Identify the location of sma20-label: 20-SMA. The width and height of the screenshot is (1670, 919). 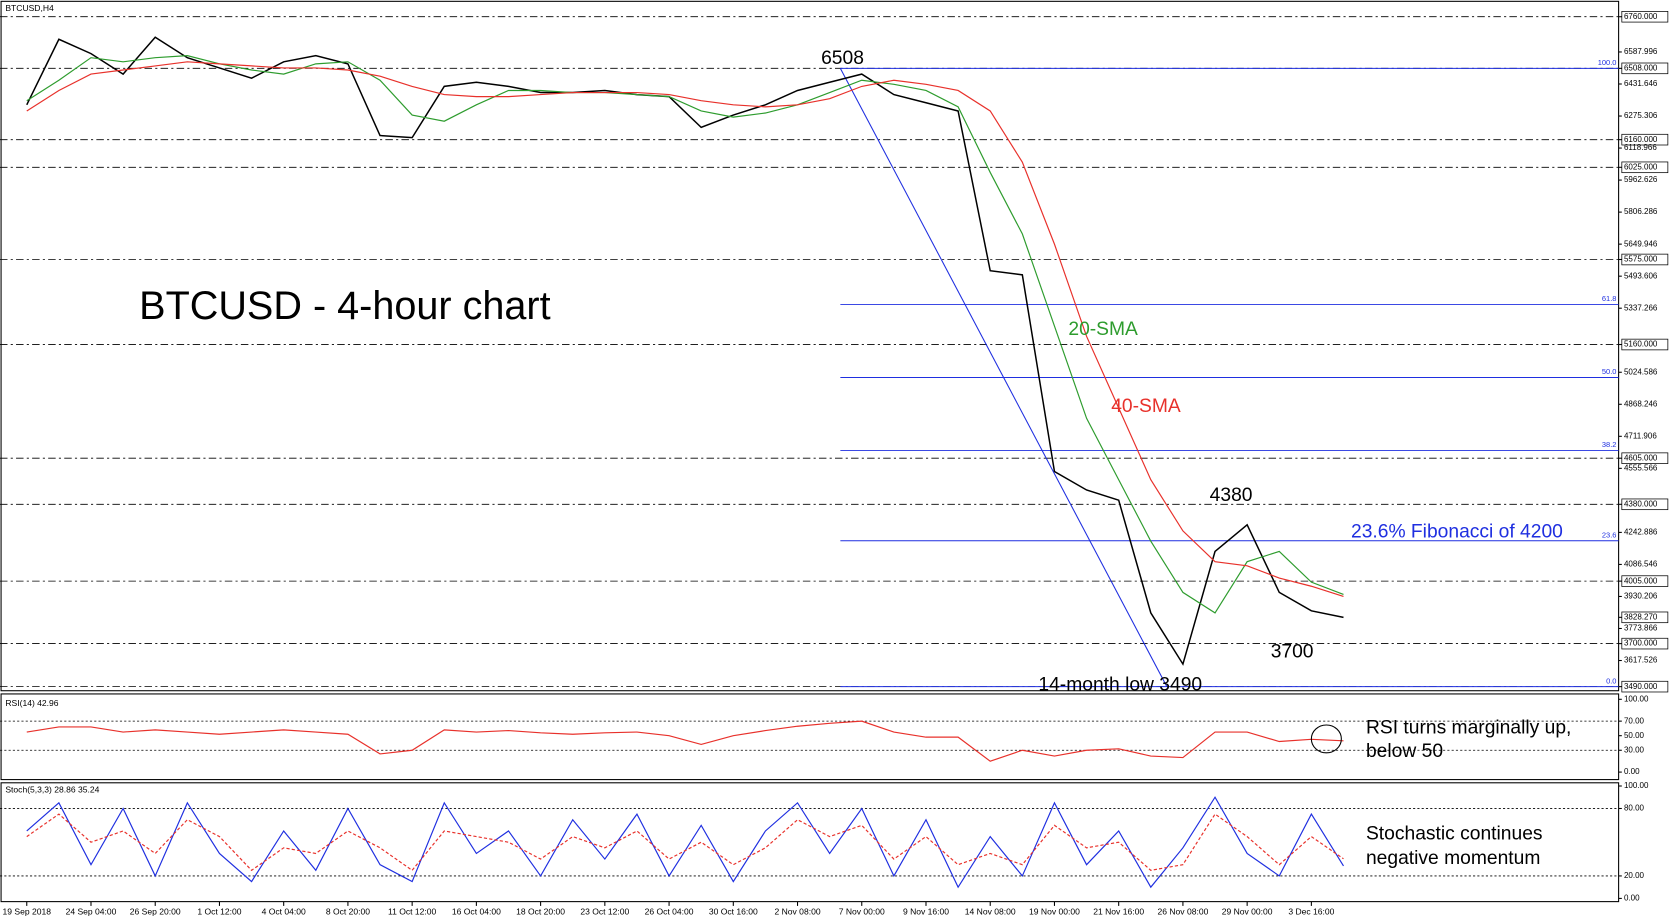
(1103, 329).